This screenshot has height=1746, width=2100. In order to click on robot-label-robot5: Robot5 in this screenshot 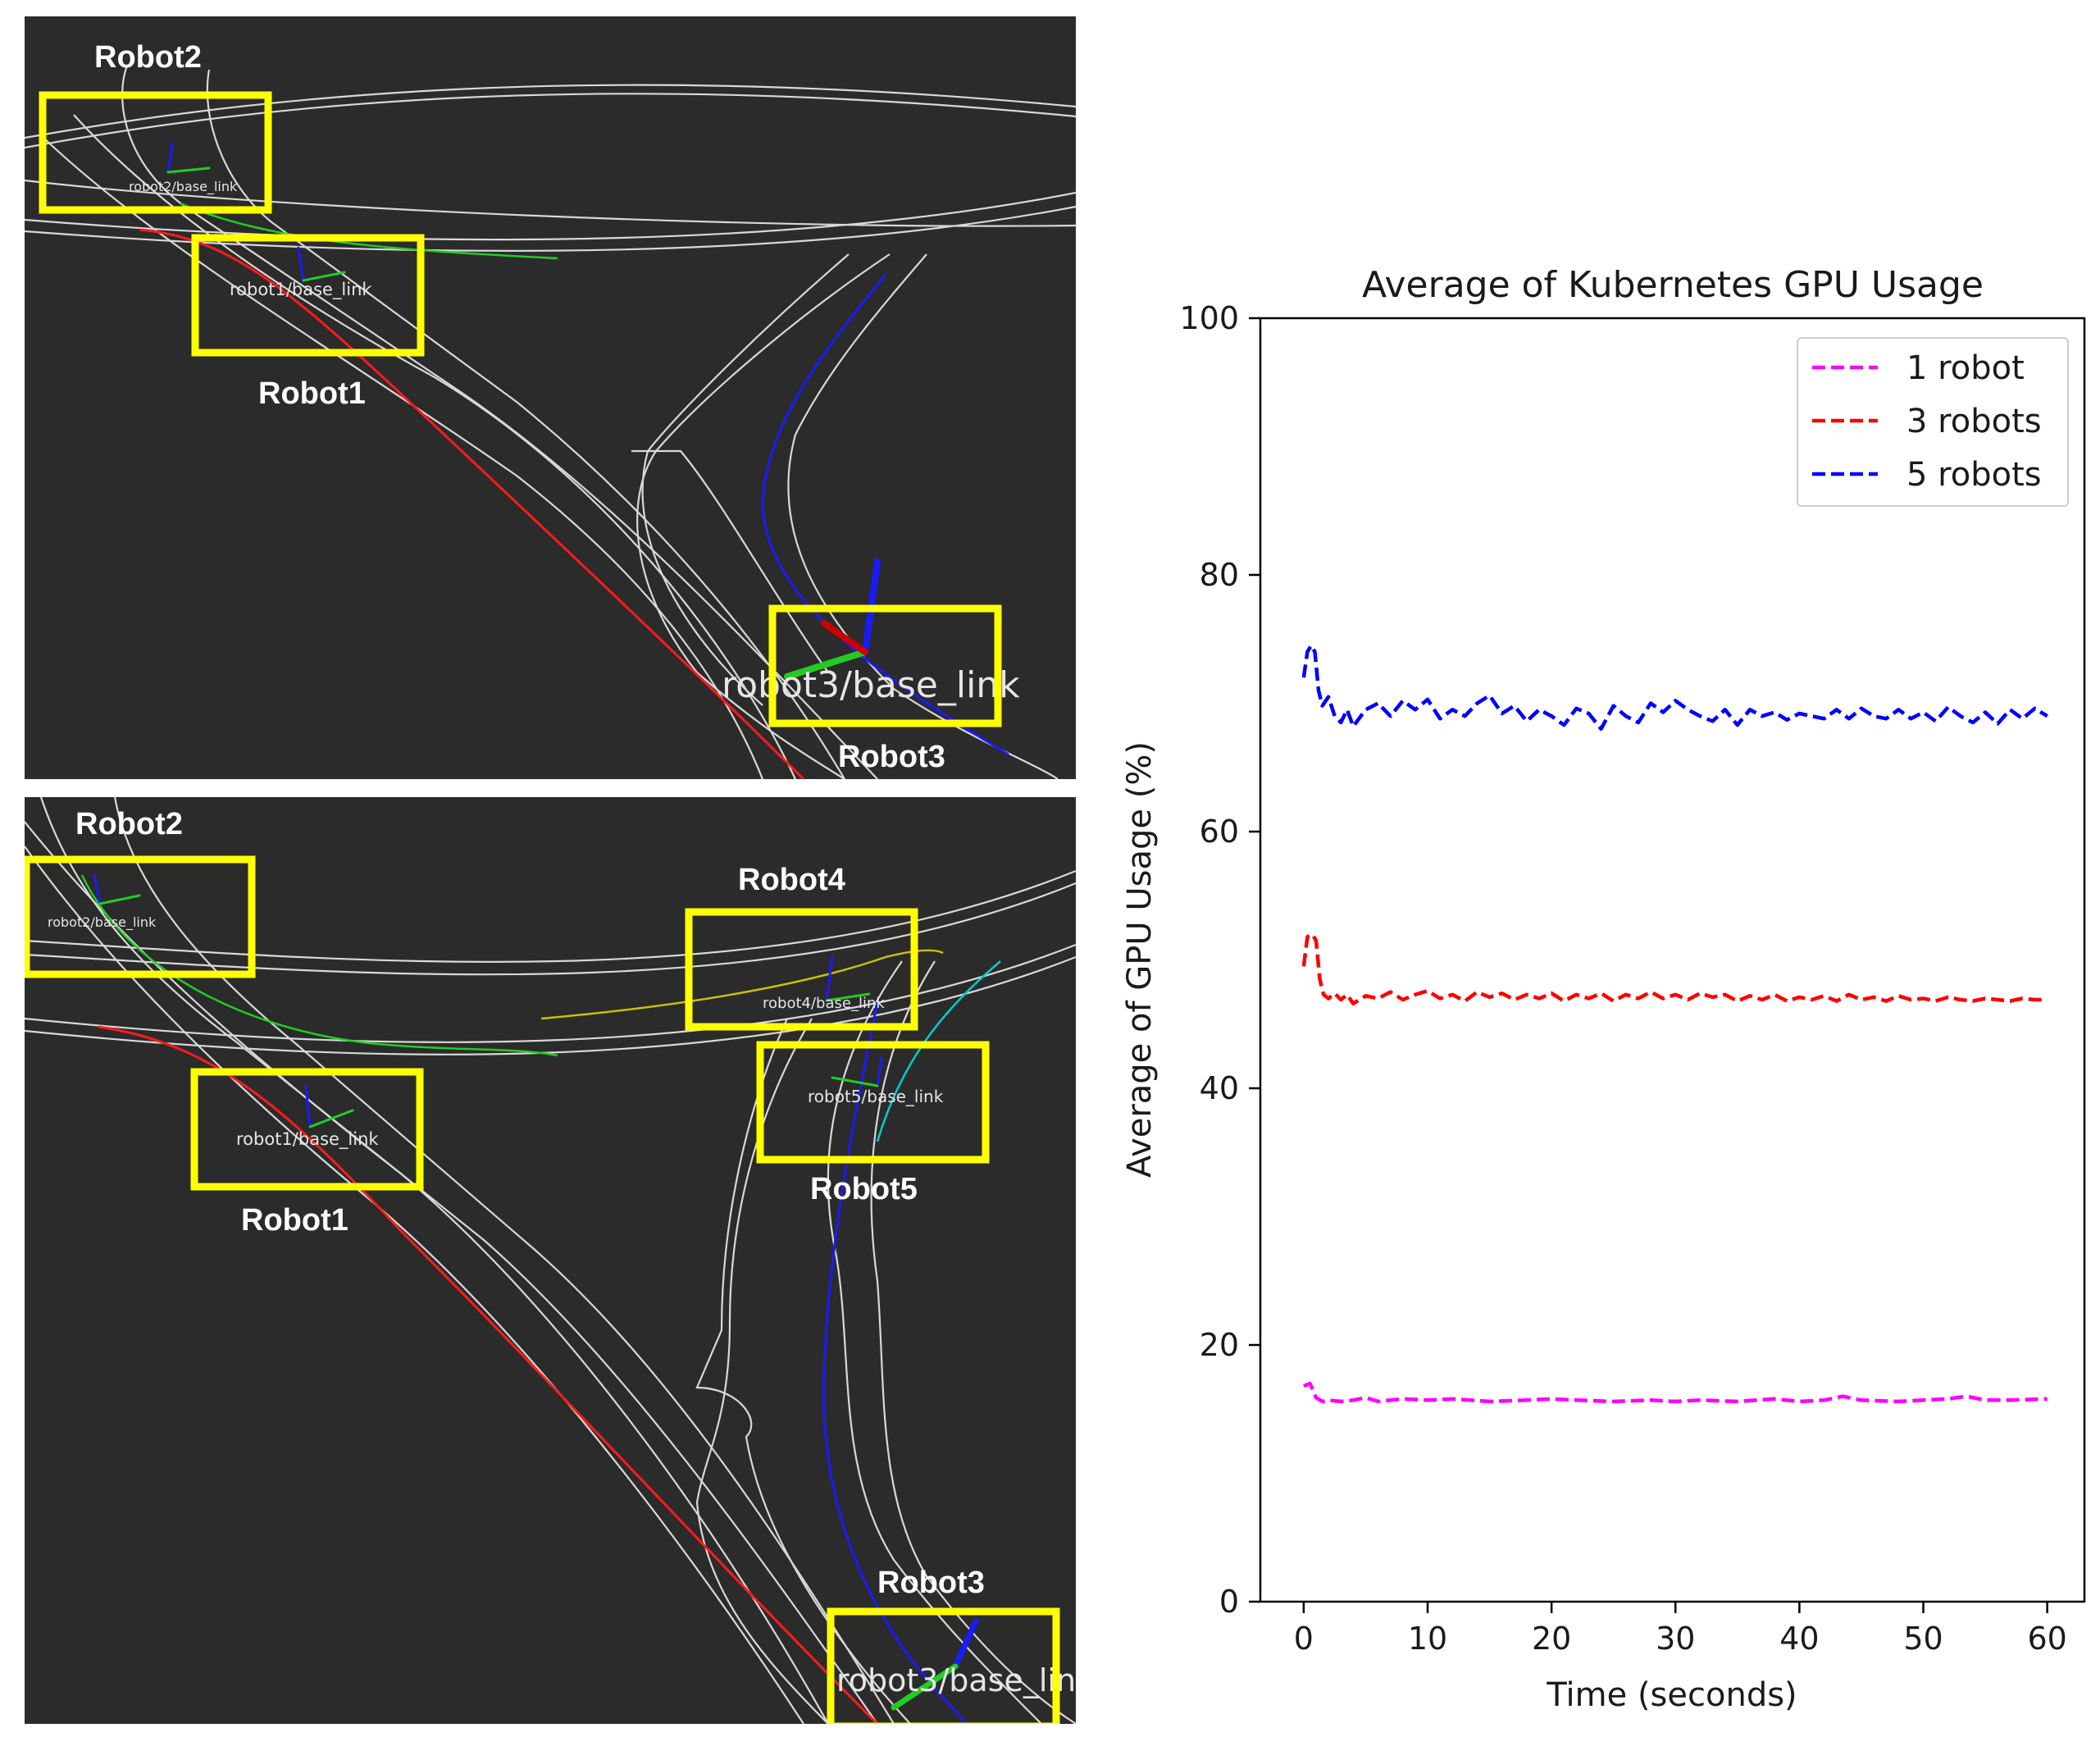, I will do `click(864, 1189)`.